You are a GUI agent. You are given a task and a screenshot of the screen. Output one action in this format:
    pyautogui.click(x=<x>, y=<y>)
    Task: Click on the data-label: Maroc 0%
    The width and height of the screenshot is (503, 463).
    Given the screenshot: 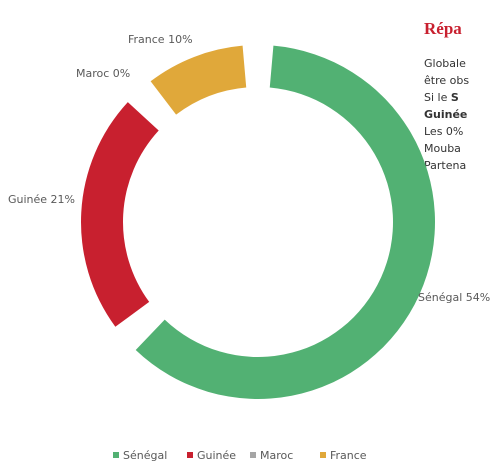 What is the action you would take?
    pyautogui.click(x=103, y=73)
    